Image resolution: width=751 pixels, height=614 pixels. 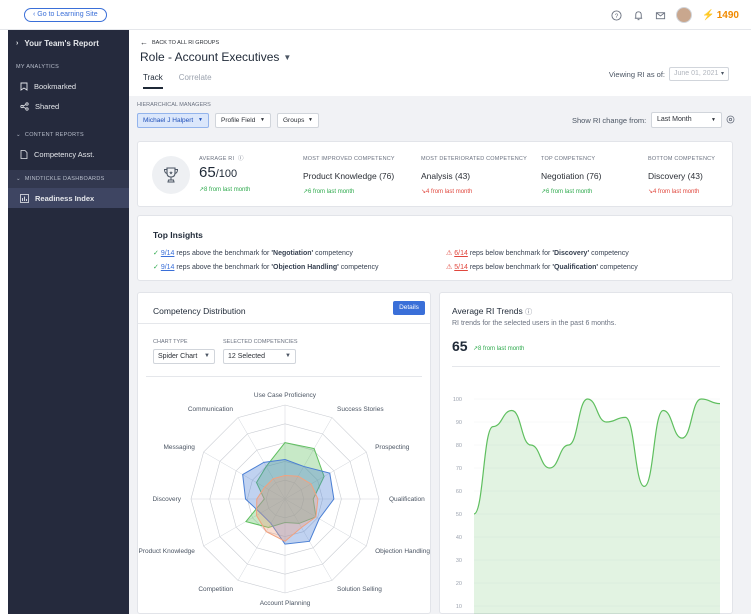 I want to click on bell-icon, so click(x=638, y=15).